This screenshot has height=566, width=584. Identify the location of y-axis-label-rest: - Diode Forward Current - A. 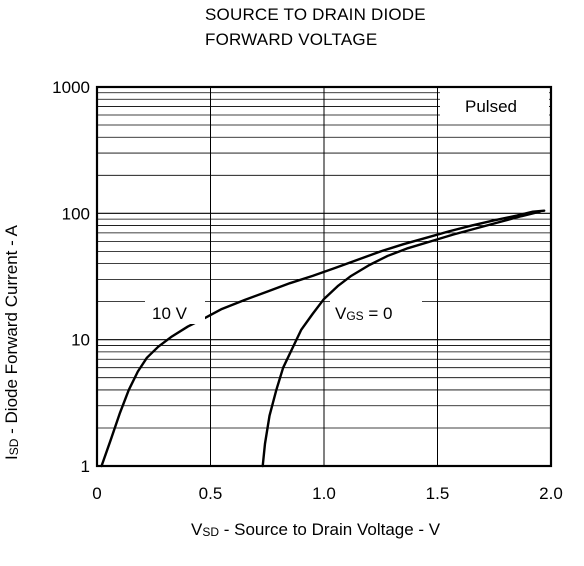
(11, 331).